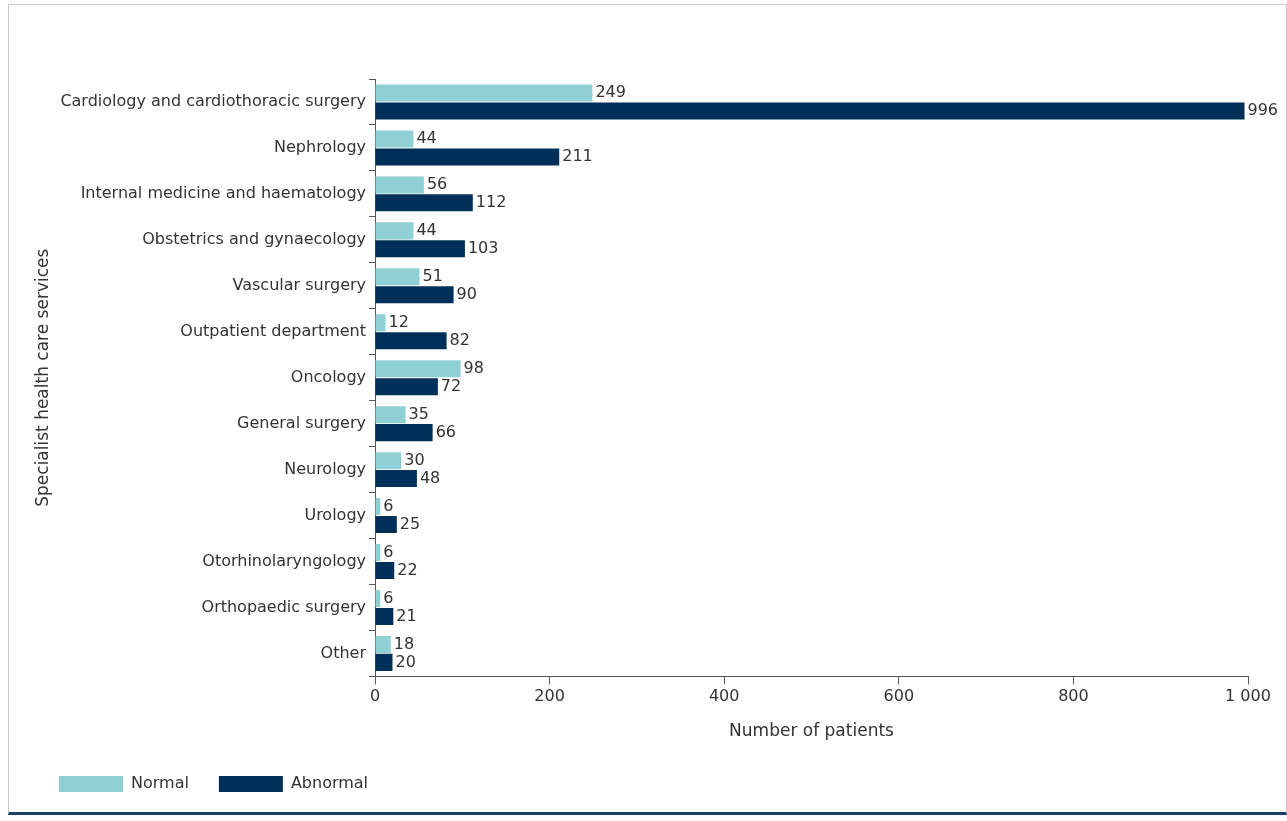 The image size is (1287, 821). Describe the element at coordinates (466, 293) in the screenshot. I see `data-label: 90` at that location.